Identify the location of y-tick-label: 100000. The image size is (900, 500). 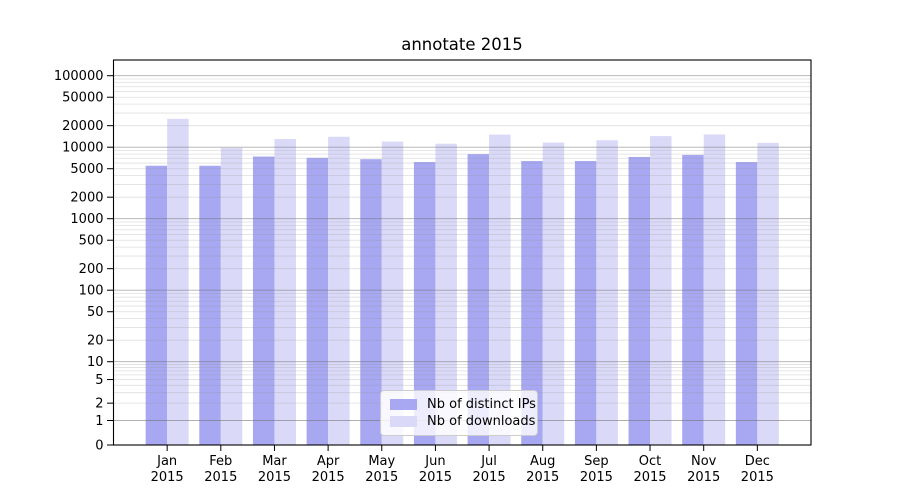
(79, 76).